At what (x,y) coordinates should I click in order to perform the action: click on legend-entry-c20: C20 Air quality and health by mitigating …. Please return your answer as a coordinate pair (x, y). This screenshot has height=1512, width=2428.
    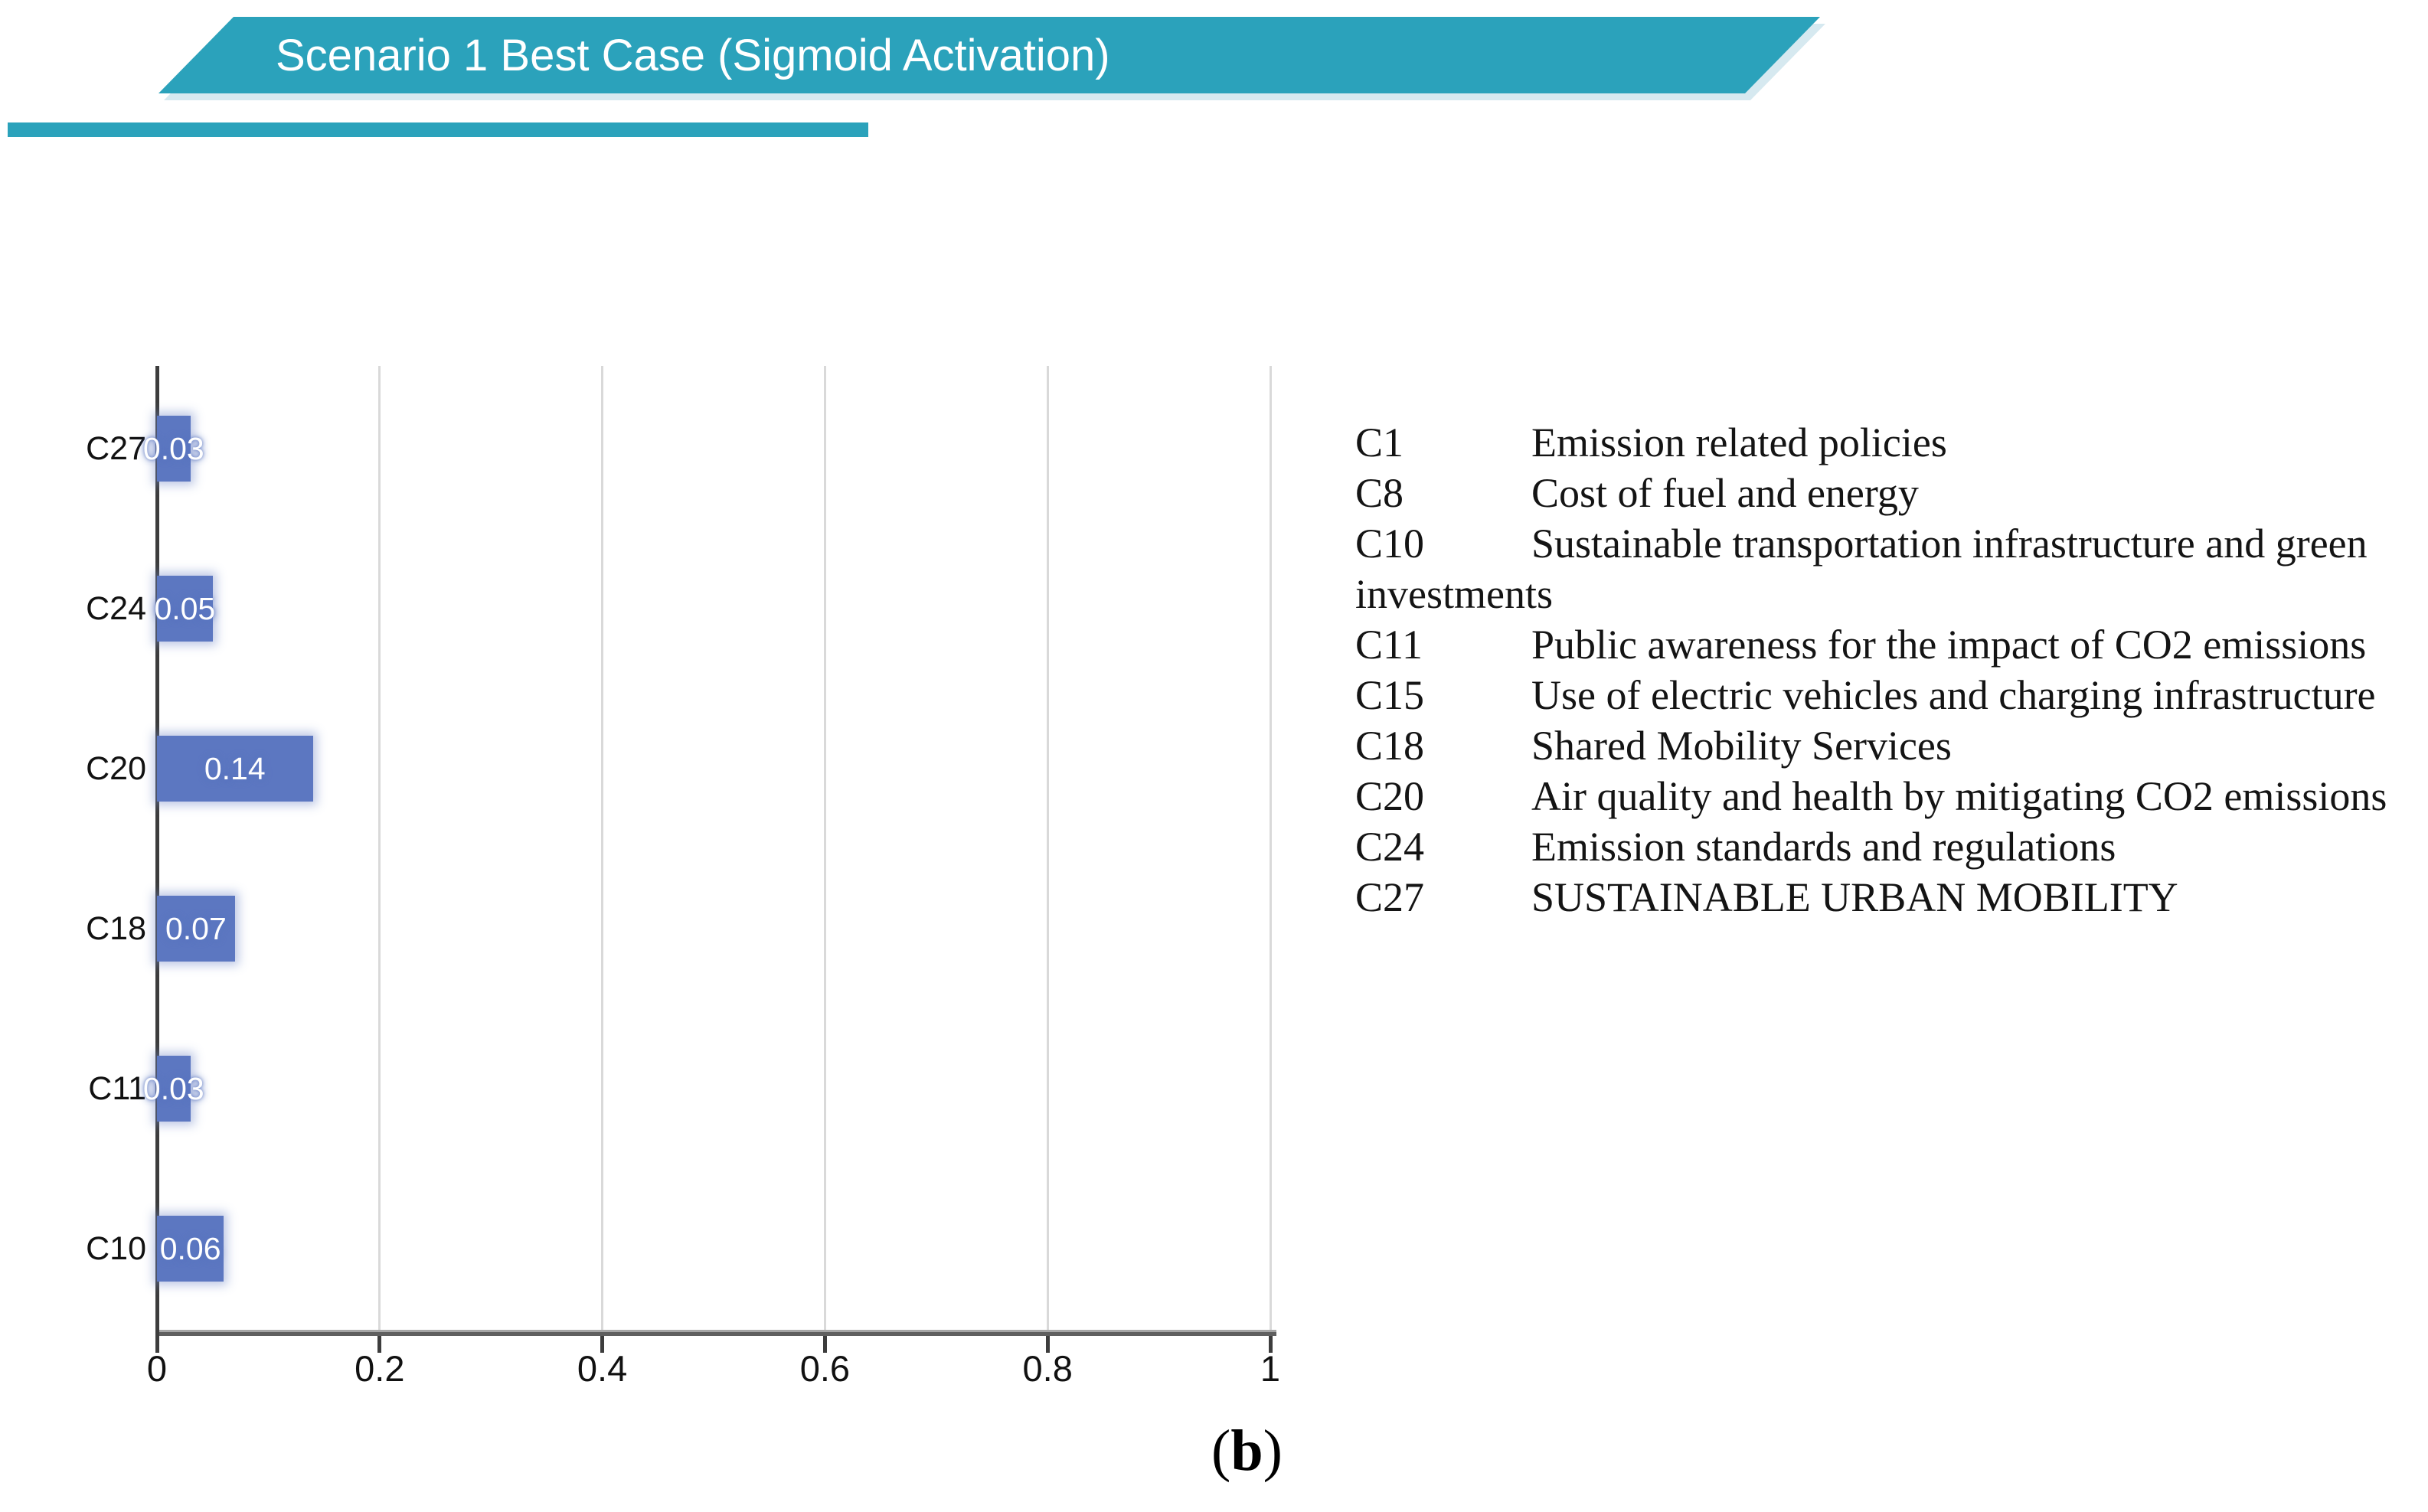
    Looking at the image, I should click on (1888, 796).